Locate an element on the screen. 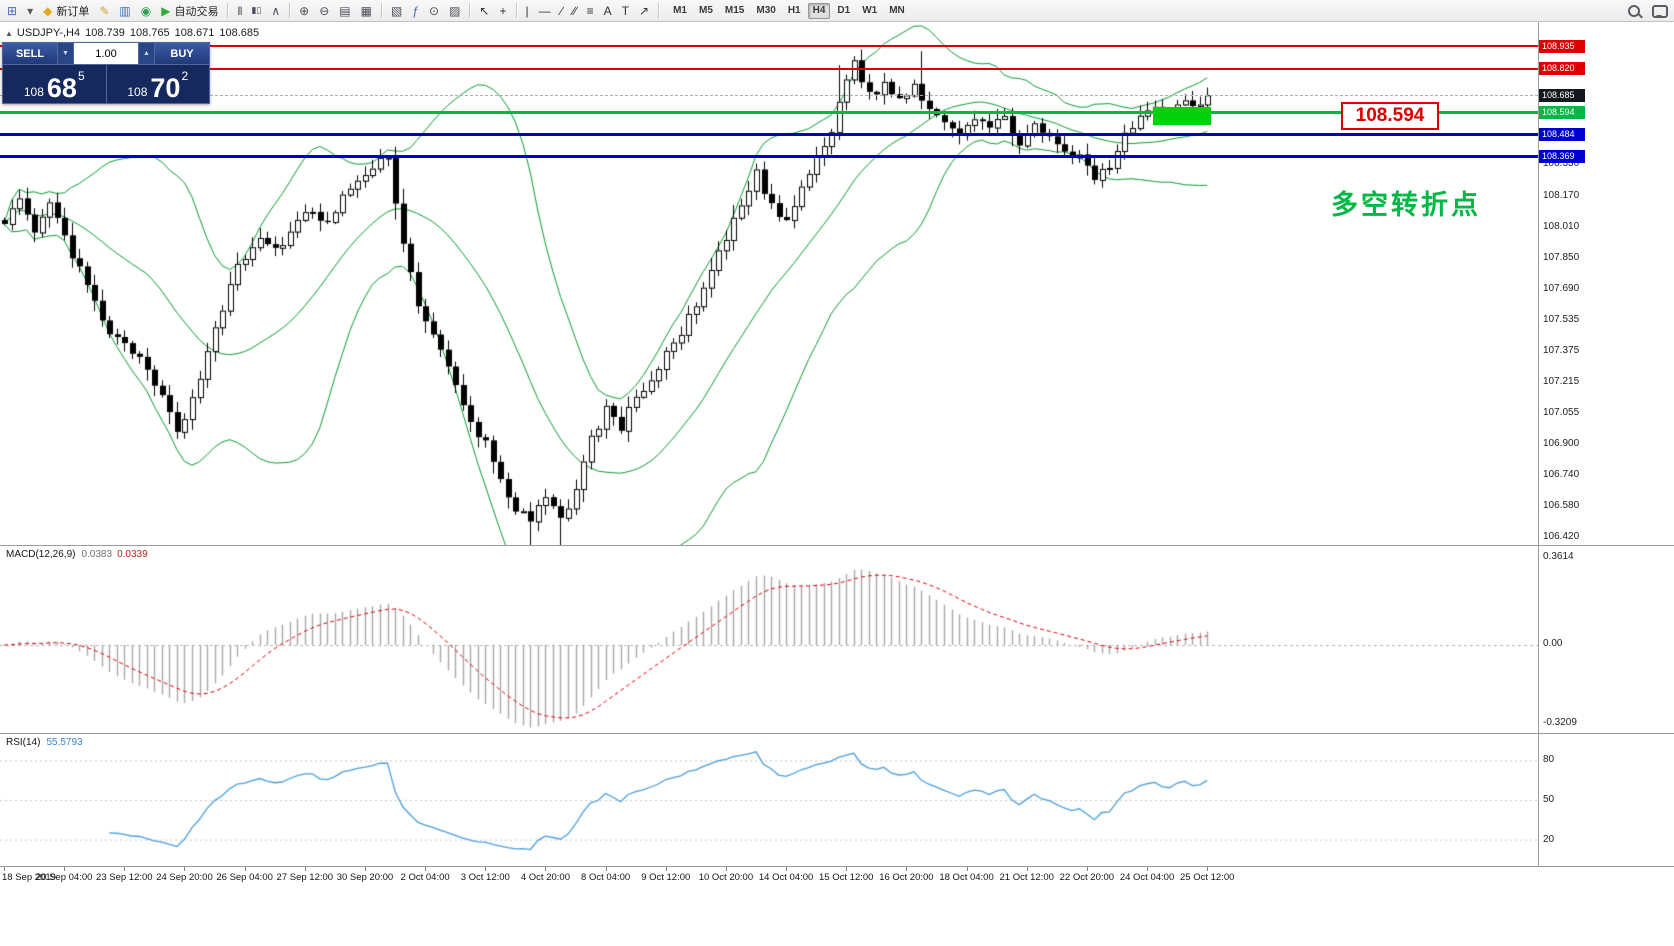  hline-108.369 is located at coordinates (769, 157).